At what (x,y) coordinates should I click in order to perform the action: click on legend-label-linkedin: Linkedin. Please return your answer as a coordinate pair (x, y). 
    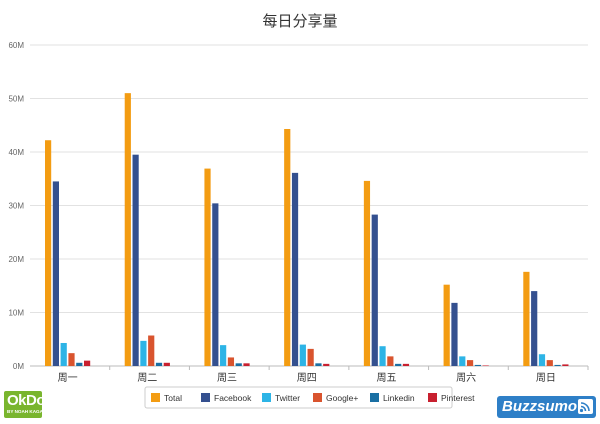
    Looking at the image, I should click on (399, 398).